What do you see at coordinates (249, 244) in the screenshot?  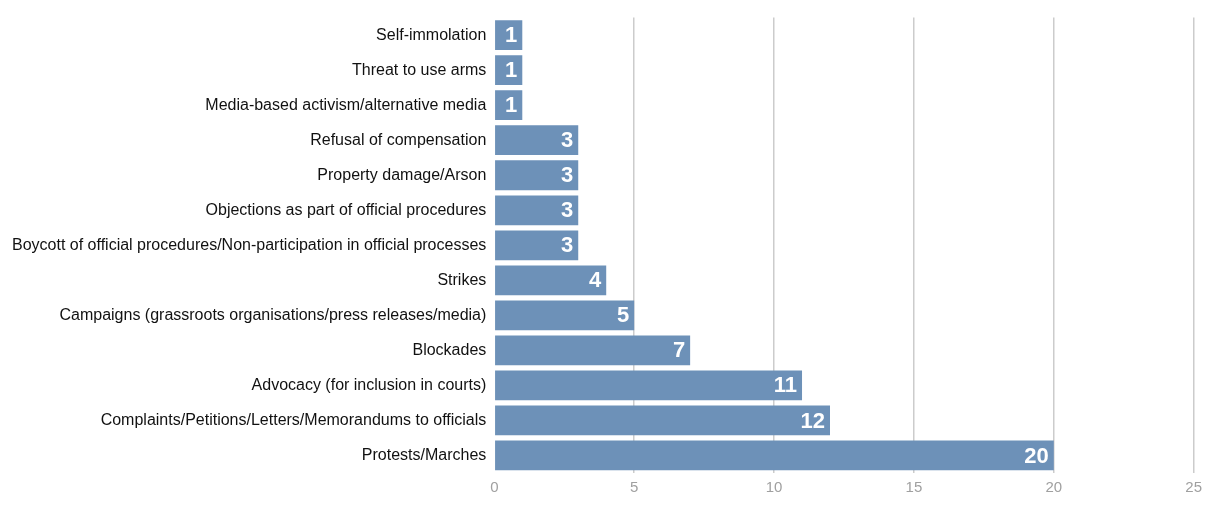 I see `y-tick-label: Boycott of official procedures/Non-participation in official processes` at bounding box center [249, 244].